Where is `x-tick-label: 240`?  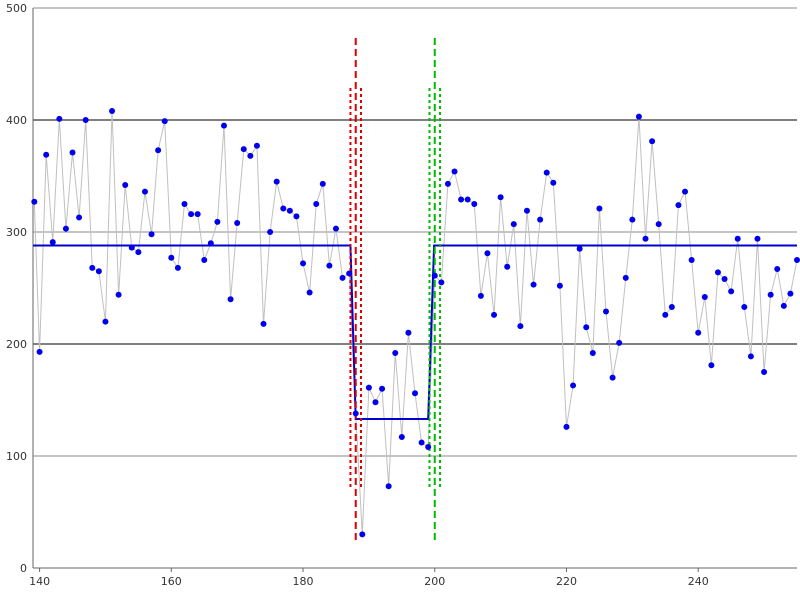
x-tick-label: 240 is located at coordinates (698, 581).